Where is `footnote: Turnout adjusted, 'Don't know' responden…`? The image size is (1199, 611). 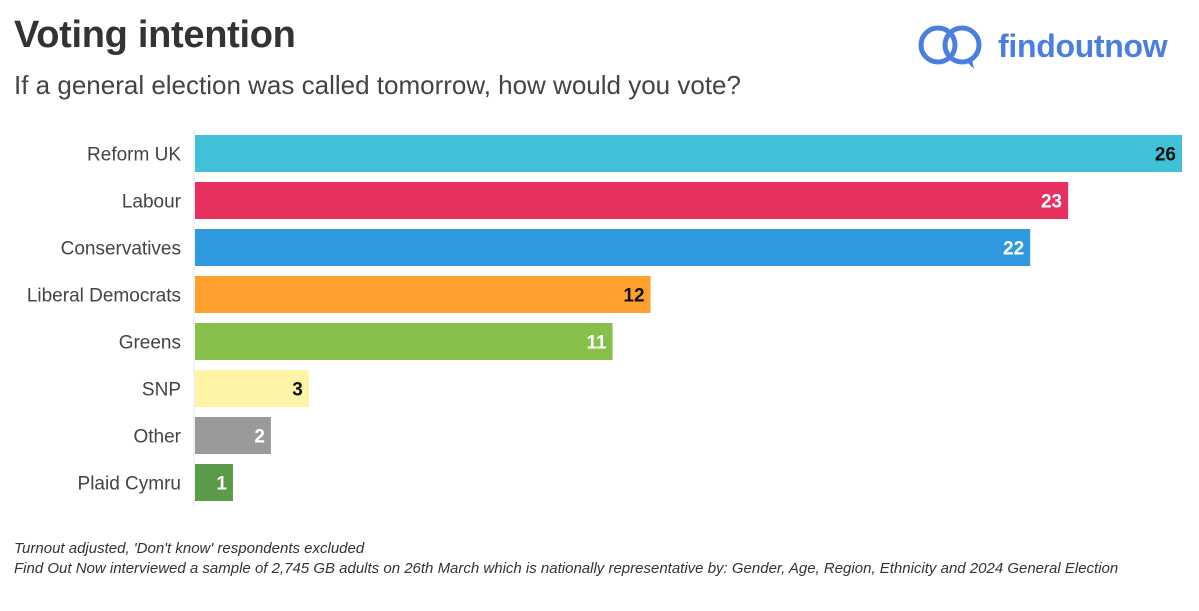 footnote: Turnout adjusted, 'Don't know' responden… is located at coordinates (594, 559).